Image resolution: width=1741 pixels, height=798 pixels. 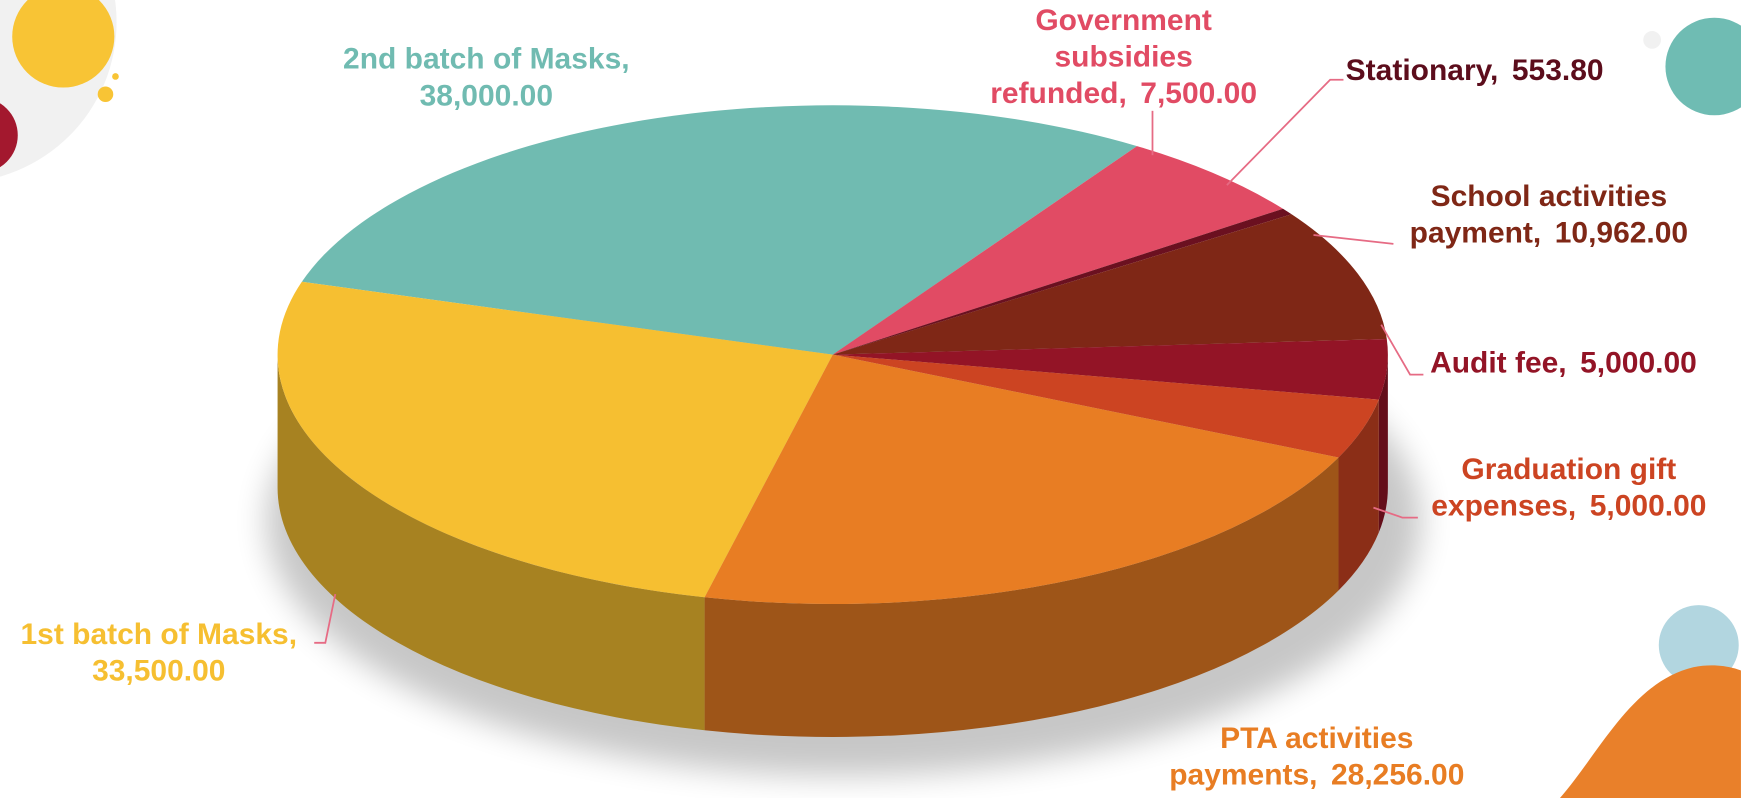 What do you see at coordinates (1498, 362) in the screenshot?
I see `slice-name: Audit fee,` at bounding box center [1498, 362].